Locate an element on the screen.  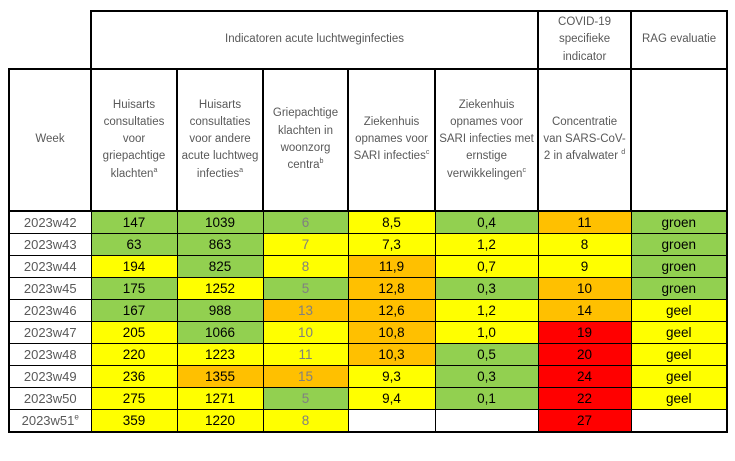
footnote-marker: e is located at coordinates (76, 417).